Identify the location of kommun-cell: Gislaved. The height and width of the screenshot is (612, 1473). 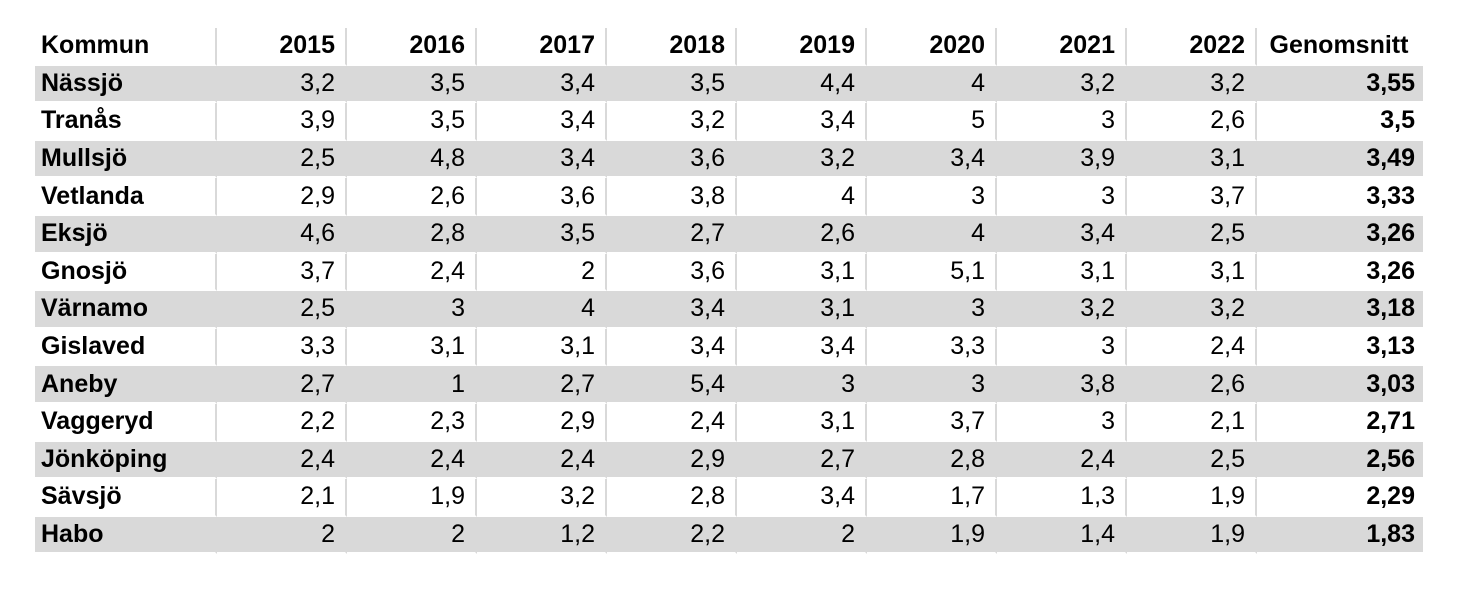
(126, 347).